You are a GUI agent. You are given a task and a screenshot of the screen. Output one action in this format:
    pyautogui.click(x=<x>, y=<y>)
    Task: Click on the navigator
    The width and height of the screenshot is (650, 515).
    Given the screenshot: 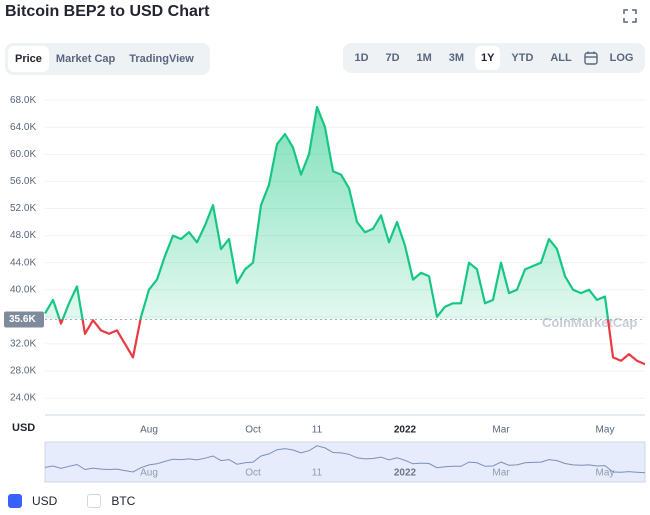 What is the action you would take?
    pyautogui.click(x=345, y=462)
    